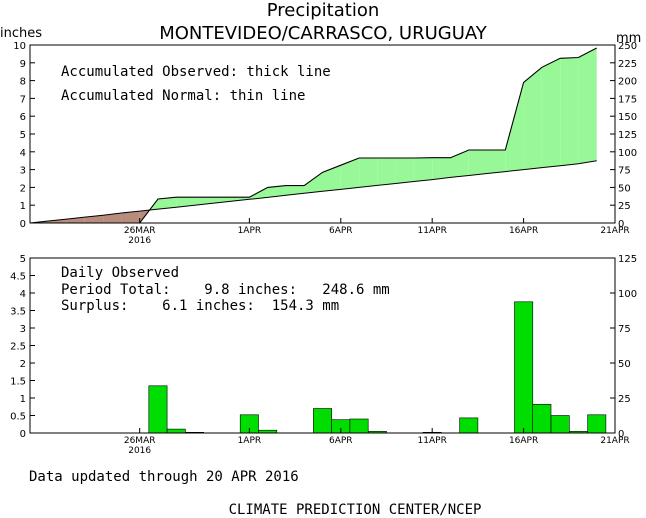 The height and width of the screenshot is (518, 646). What do you see at coordinates (196, 72) in the screenshot?
I see `legend-observed: Accumulated Observed: thick line` at bounding box center [196, 72].